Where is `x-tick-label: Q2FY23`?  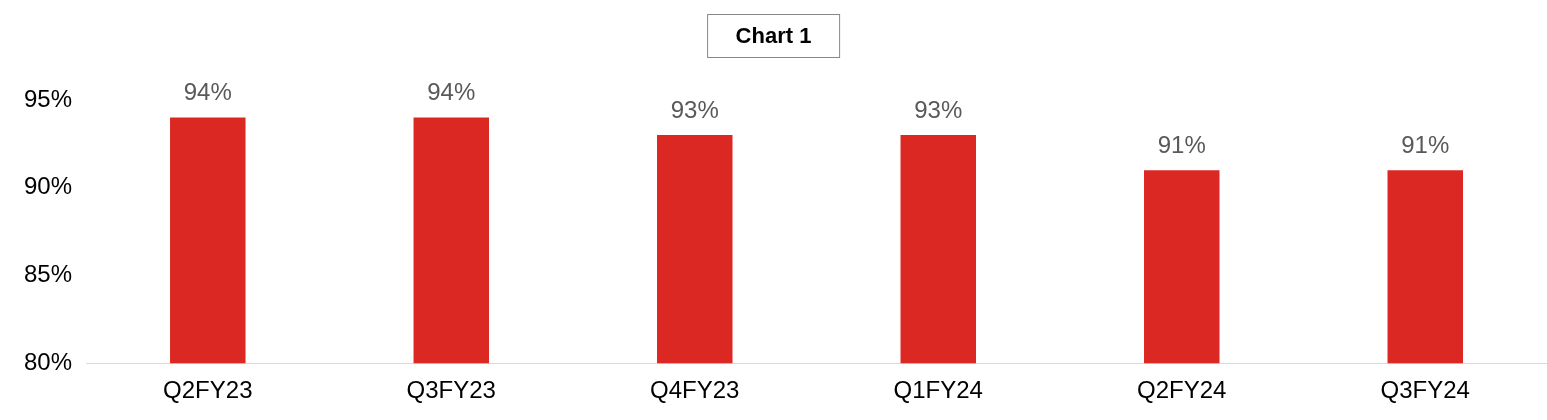
x-tick-label: Q2FY23 is located at coordinates (208, 390).